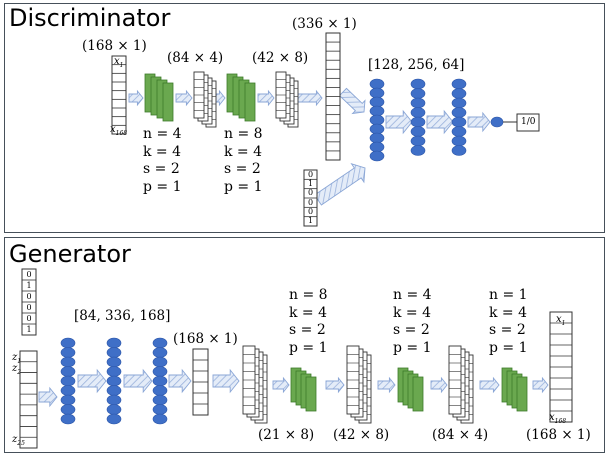 The image size is (611, 456). Describe the element at coordinates (497, 122) in the screenshot. I see `disc-output-node` at that location.